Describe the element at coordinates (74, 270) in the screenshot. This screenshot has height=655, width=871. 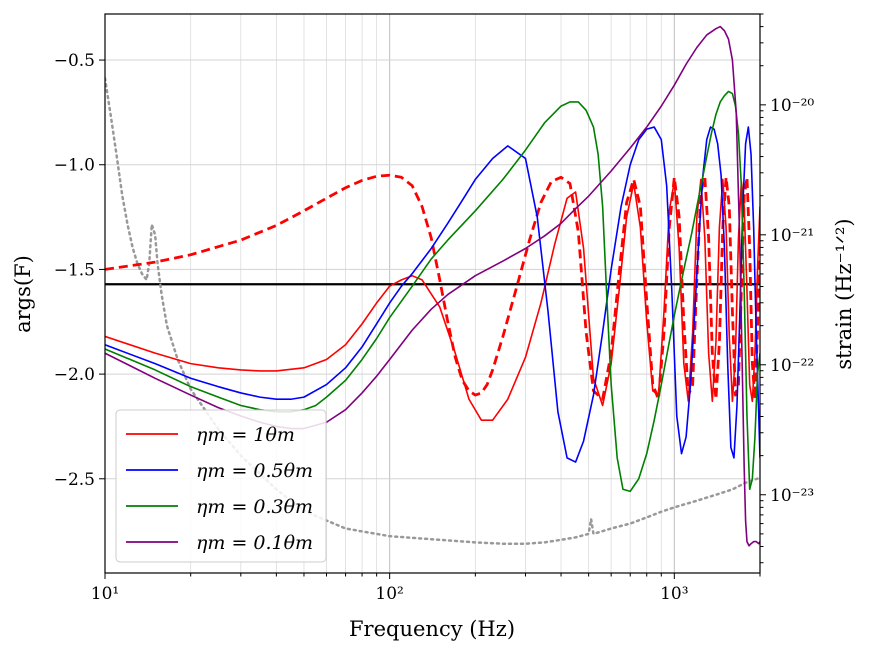
I see `y-tick-label: −1.5` at that location.